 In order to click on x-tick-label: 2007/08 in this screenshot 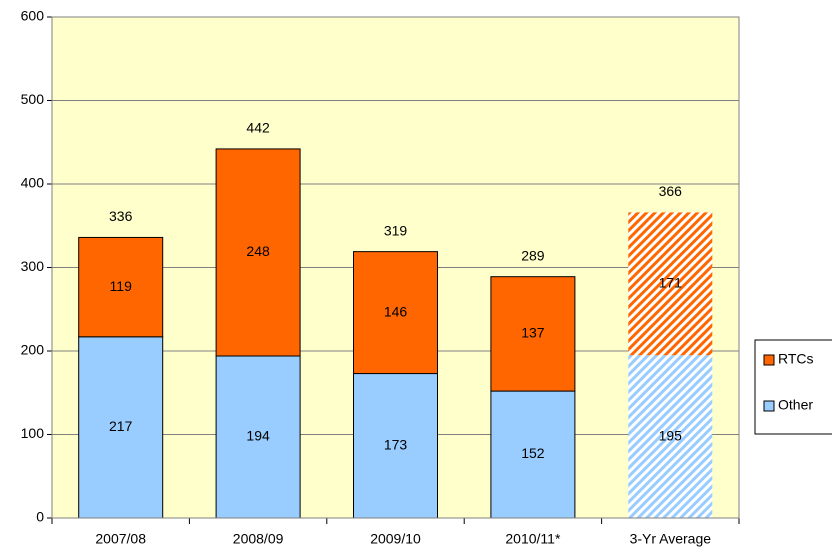, I will do `click(120, 539)`.